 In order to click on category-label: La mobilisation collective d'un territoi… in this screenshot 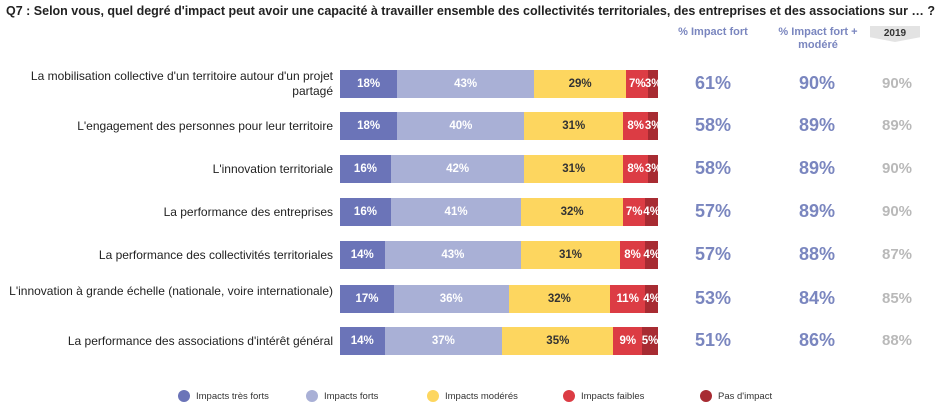, I will do `click(181, 83)`.